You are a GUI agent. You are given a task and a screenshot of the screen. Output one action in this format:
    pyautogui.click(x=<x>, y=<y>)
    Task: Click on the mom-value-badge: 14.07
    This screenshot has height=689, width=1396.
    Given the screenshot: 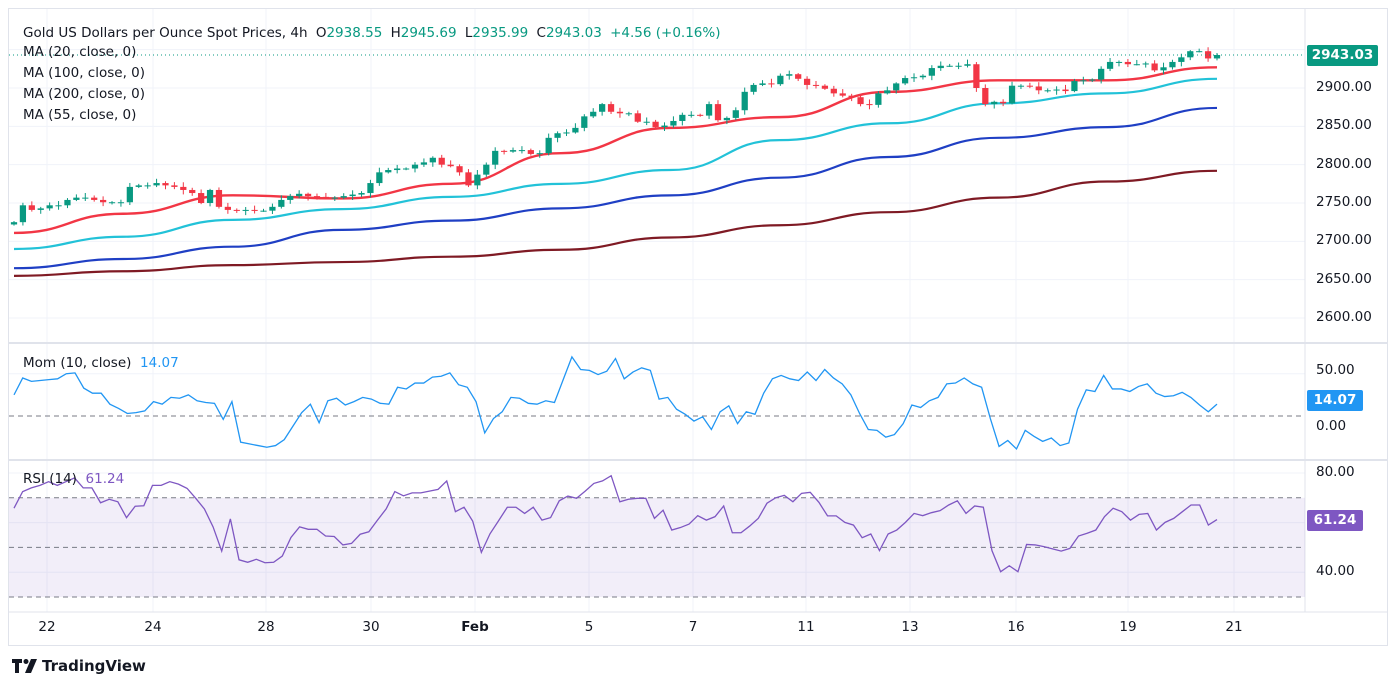 What is the action you would take?
    pyautogui.click(x=1335, y=400)
    